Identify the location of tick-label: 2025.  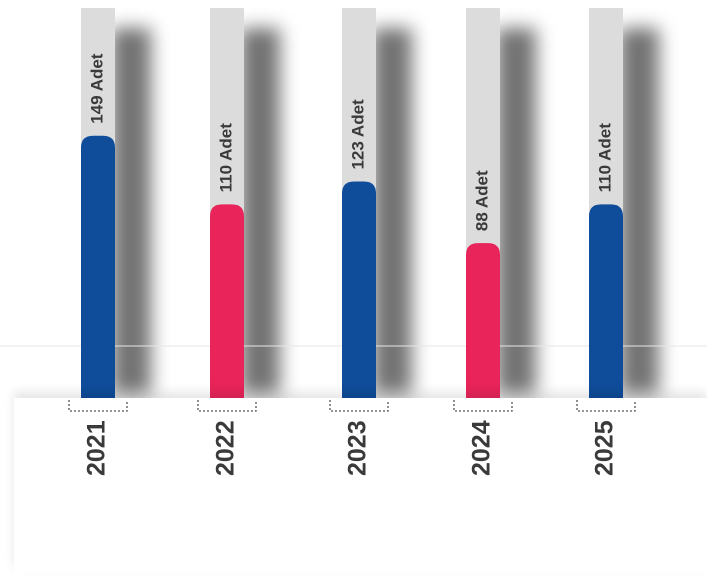
(605, 448).